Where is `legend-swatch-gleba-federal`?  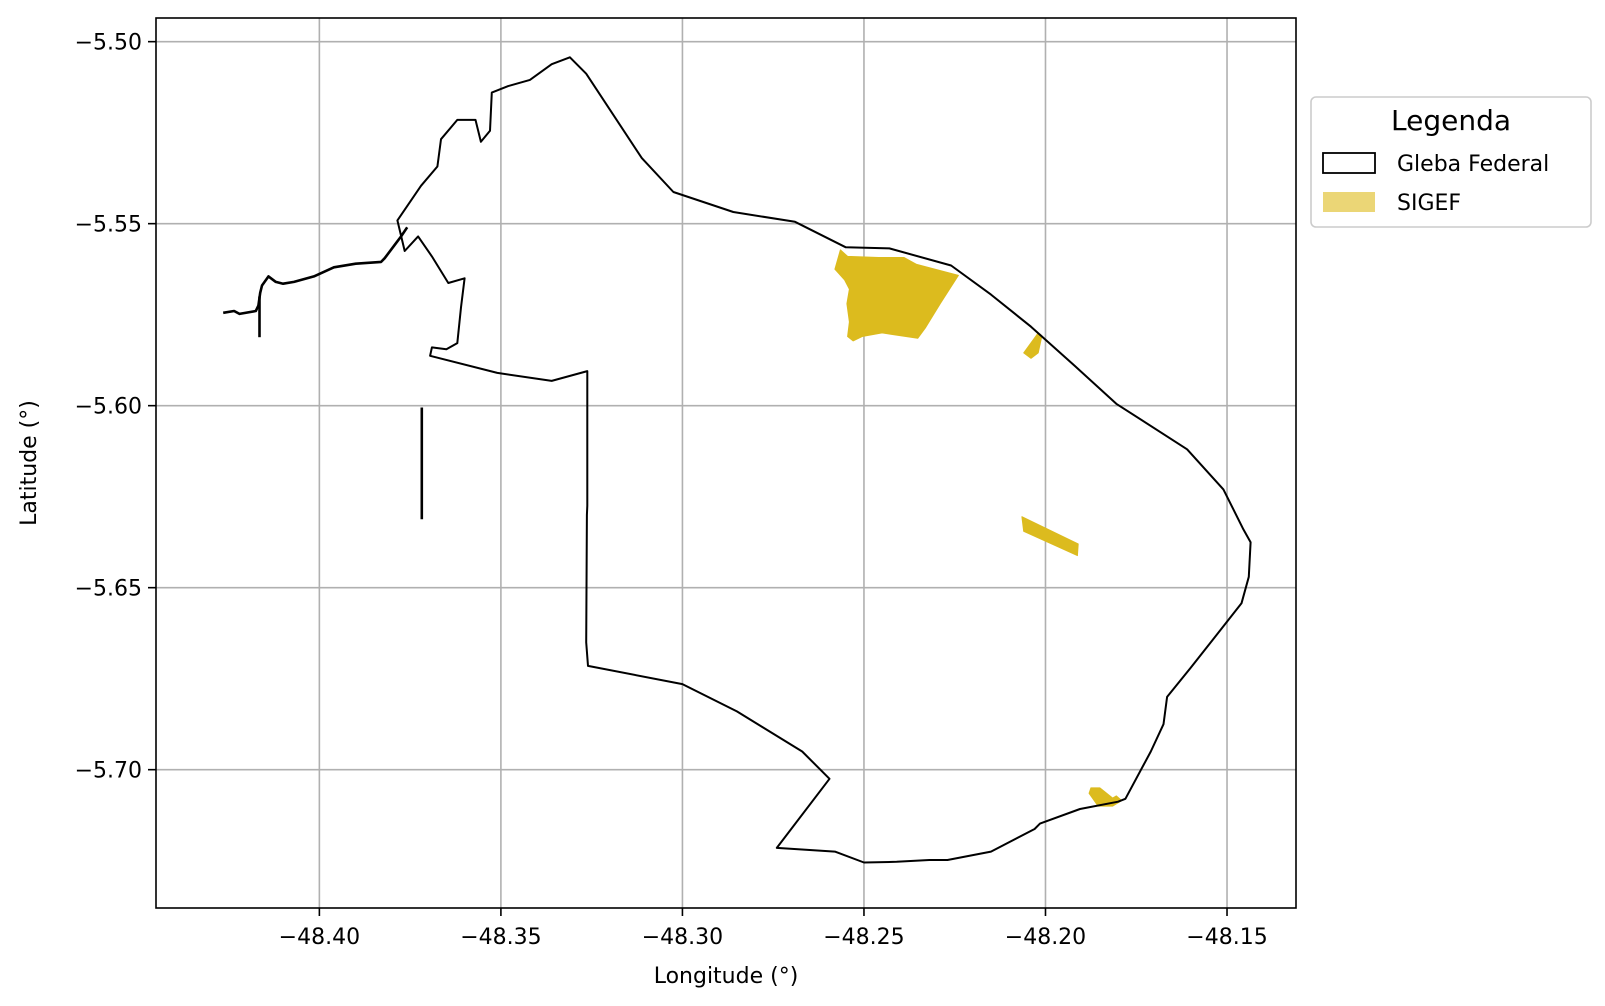 legend-swatch-gleba-federal is located at coordinates (1349, 163).